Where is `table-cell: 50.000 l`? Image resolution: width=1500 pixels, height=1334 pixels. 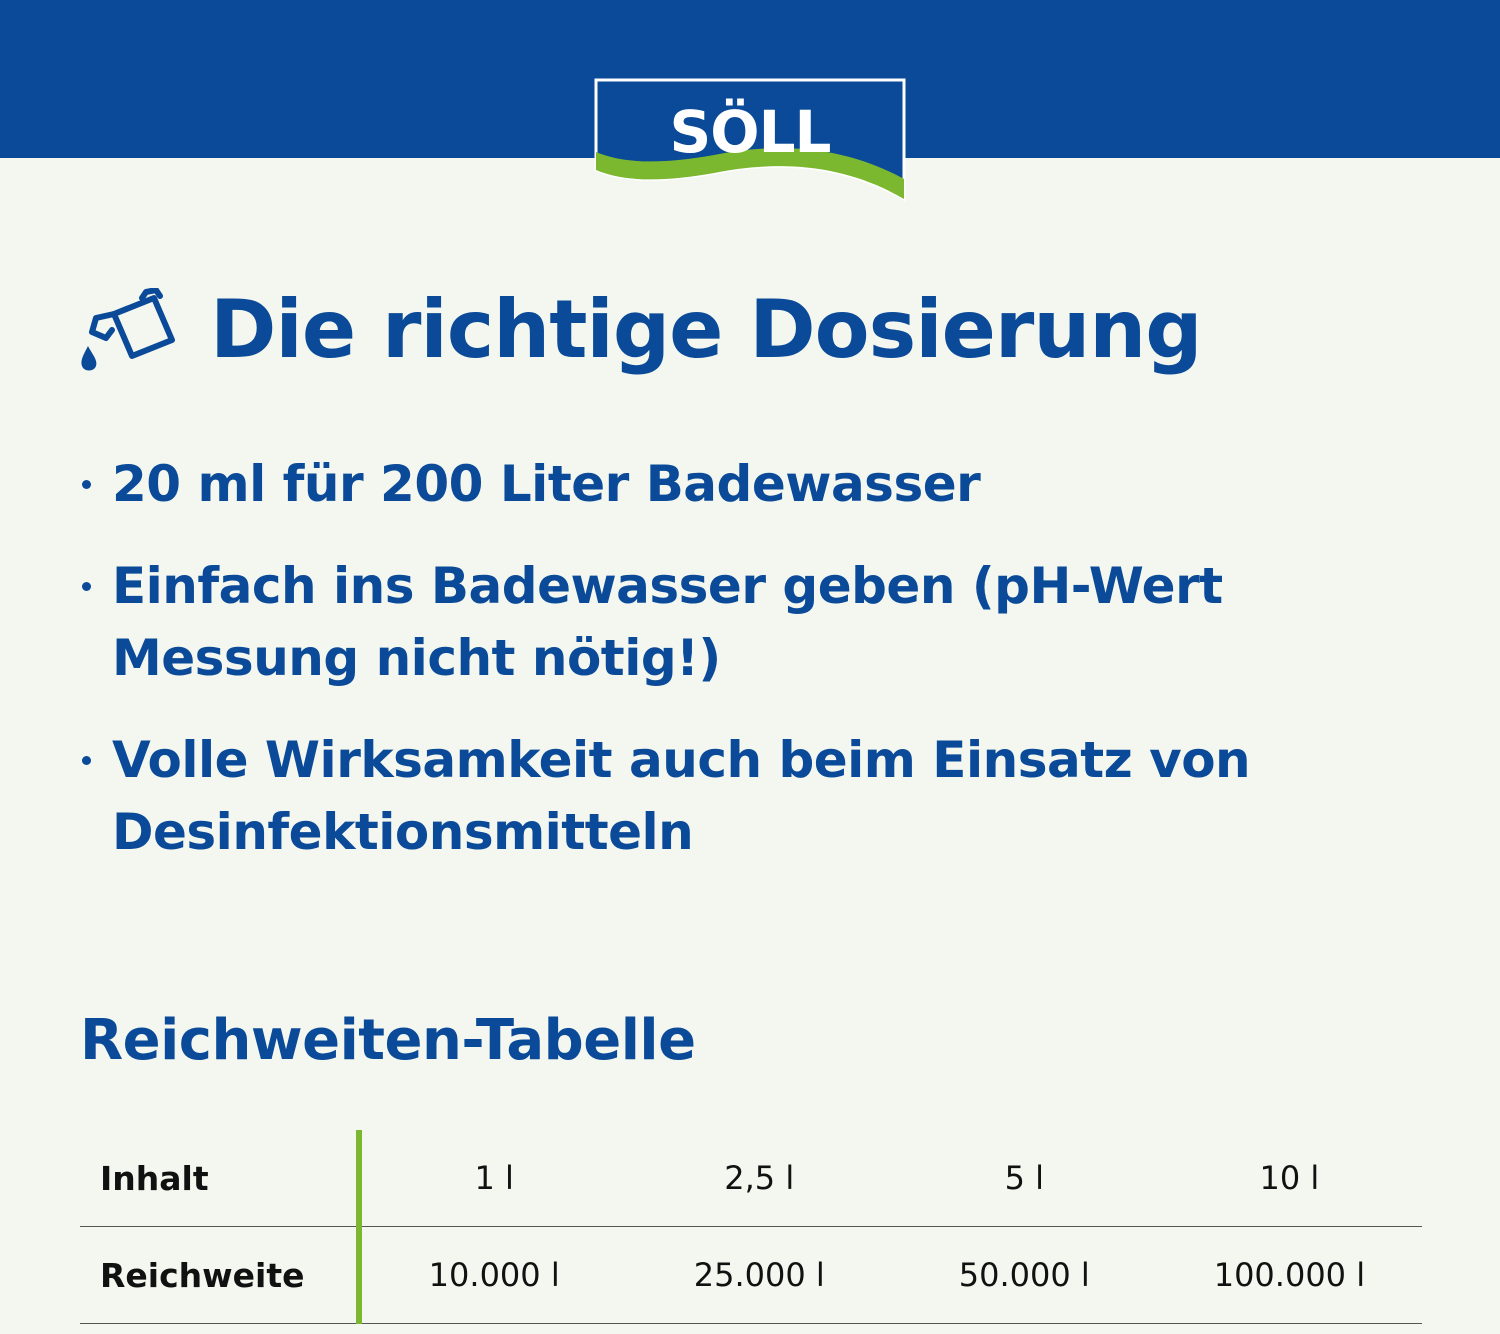
table-cell: 50.000 l is located at coordinates (1024, 1275).